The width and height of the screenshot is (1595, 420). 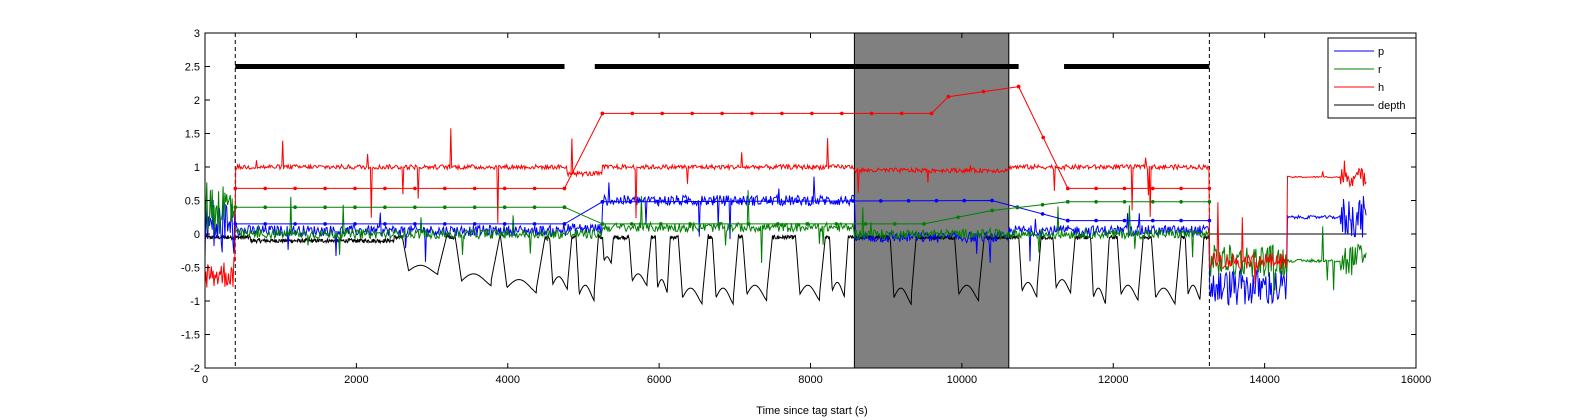 I want to click on y-tick-label: 1, so click(x=197, y=168).